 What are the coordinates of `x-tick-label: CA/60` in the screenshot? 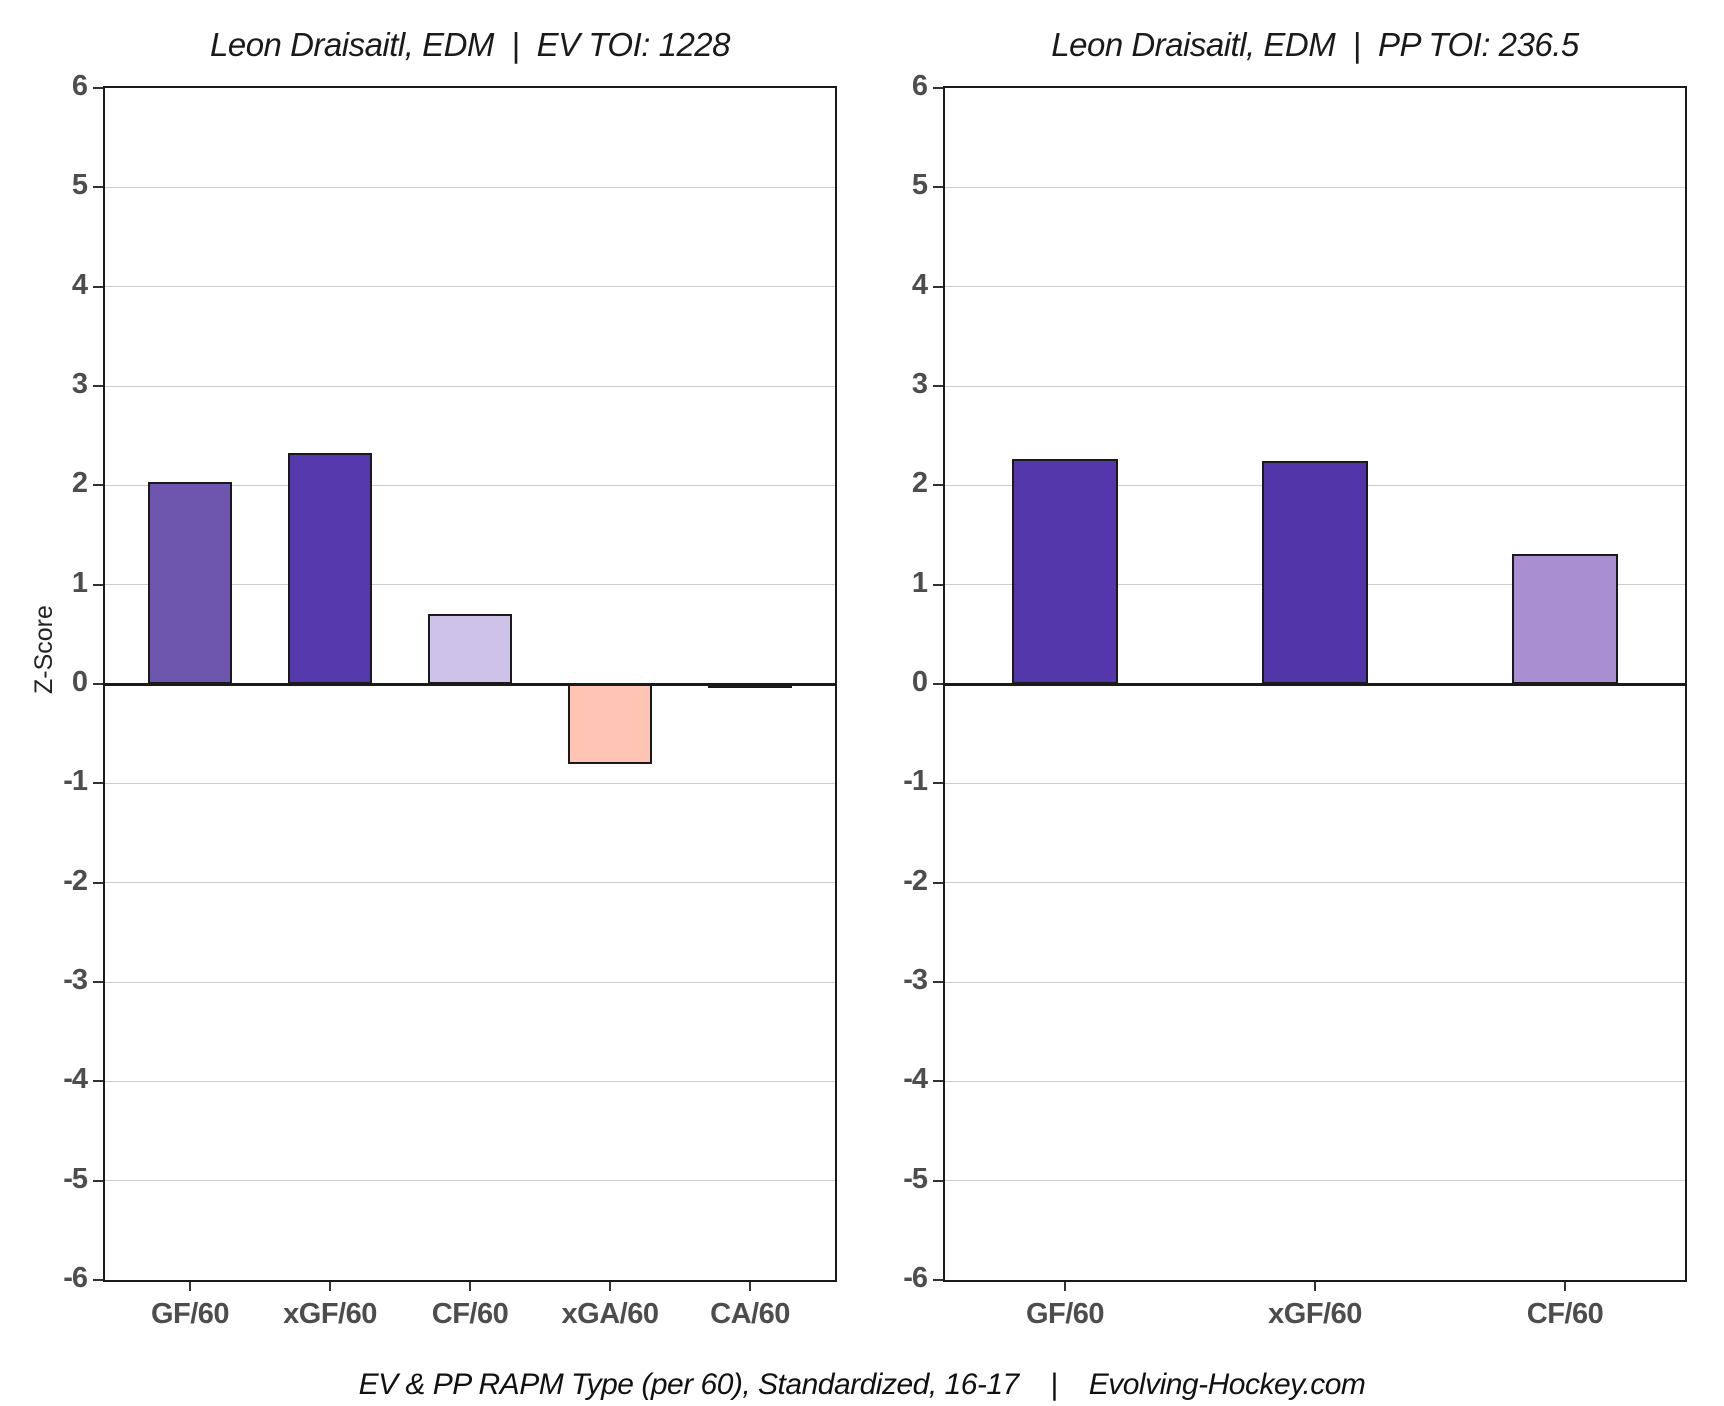 It's located at (750, 1314).